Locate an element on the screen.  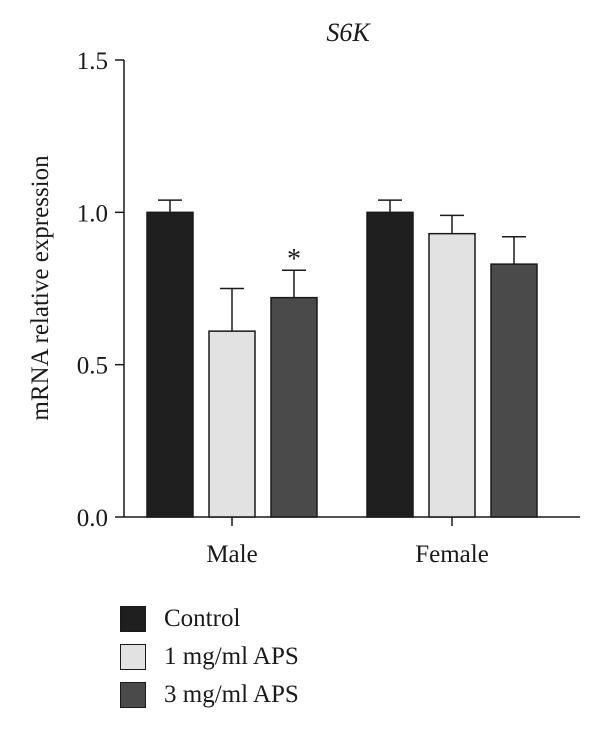
y-tick-label: 0.5 is located at coordinates (92, 366).